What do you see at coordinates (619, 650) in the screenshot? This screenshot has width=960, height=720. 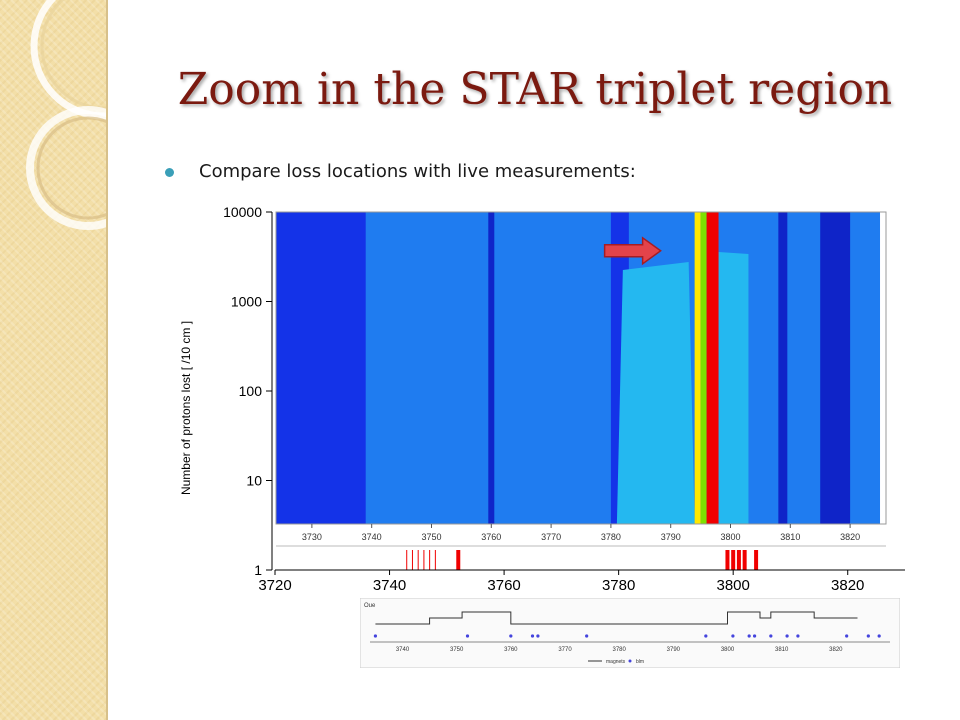 I see `measurement-x-tick-label-4: 3780` at bounding box center [619, 650].